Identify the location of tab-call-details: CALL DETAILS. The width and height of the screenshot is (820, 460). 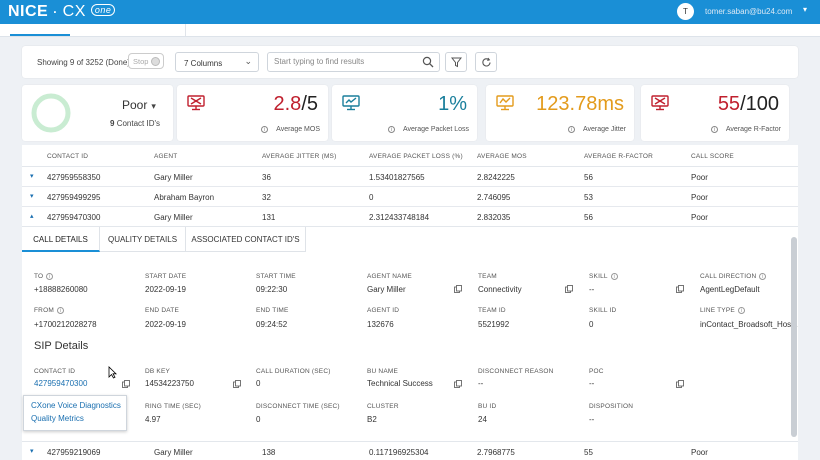
(61, 239).